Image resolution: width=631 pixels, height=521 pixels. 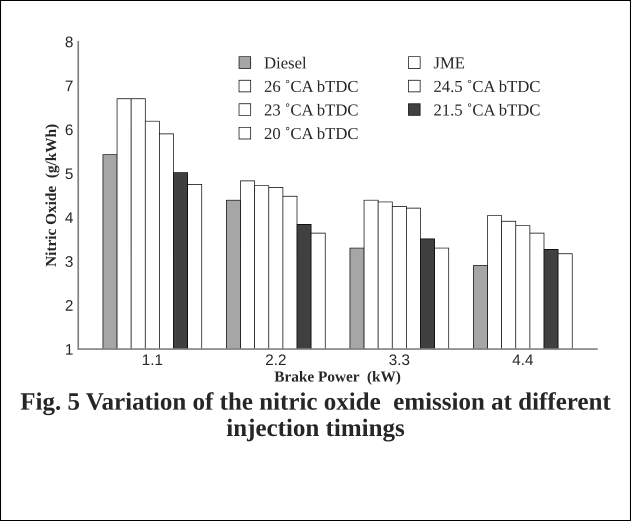 What do you see at coordinates (311, 86) in the screenshot?
I see `legend-label: 26 ˚CA bTDC` at bounding box center [311, 86].